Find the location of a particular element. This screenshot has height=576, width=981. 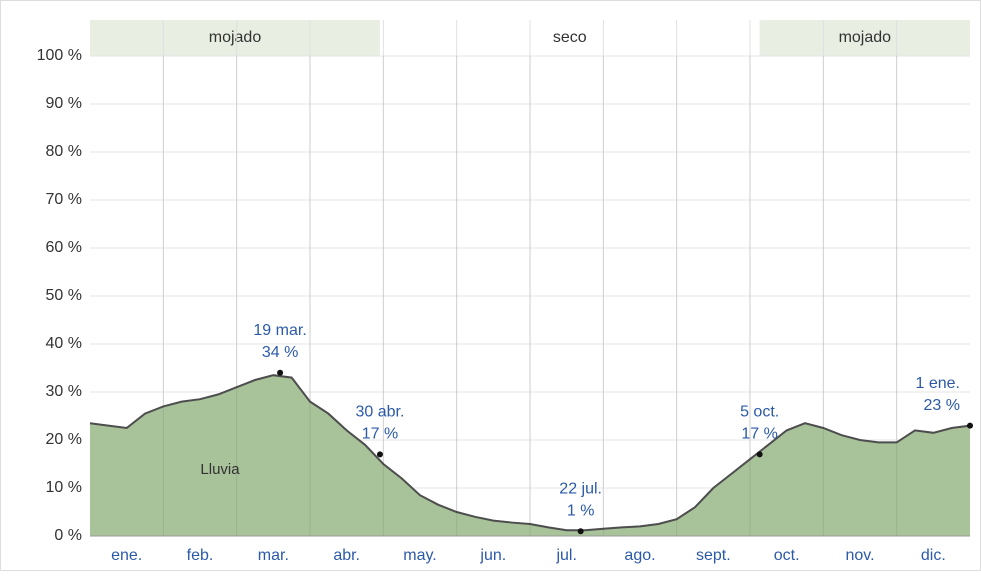

x-tick-label: mar. is located at coordinates (273, 555).